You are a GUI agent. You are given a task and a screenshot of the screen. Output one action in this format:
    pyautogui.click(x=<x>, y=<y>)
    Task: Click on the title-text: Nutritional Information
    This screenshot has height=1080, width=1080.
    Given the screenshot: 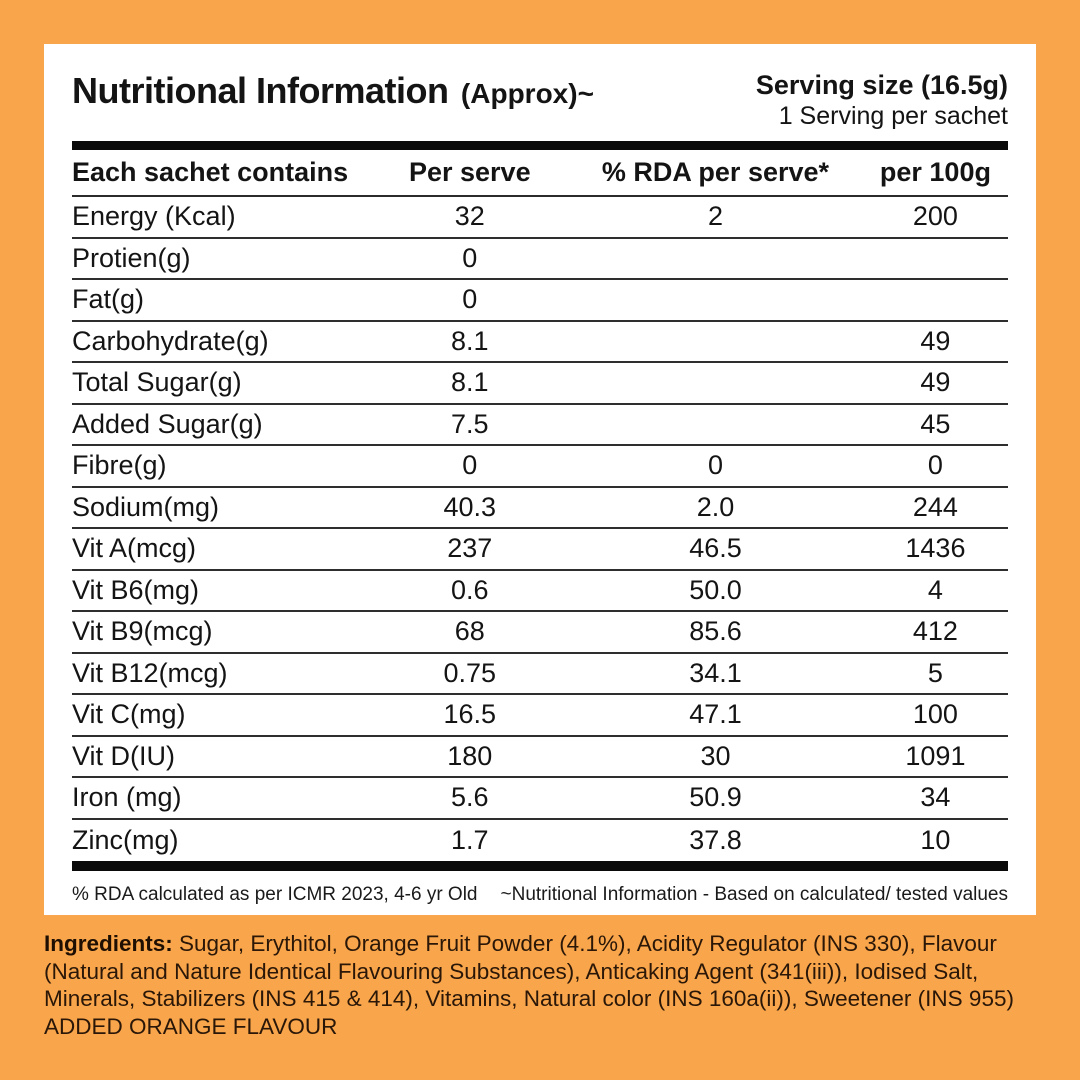 What is the action you would take?
    pyautogui.click(x=260, y=90)
    